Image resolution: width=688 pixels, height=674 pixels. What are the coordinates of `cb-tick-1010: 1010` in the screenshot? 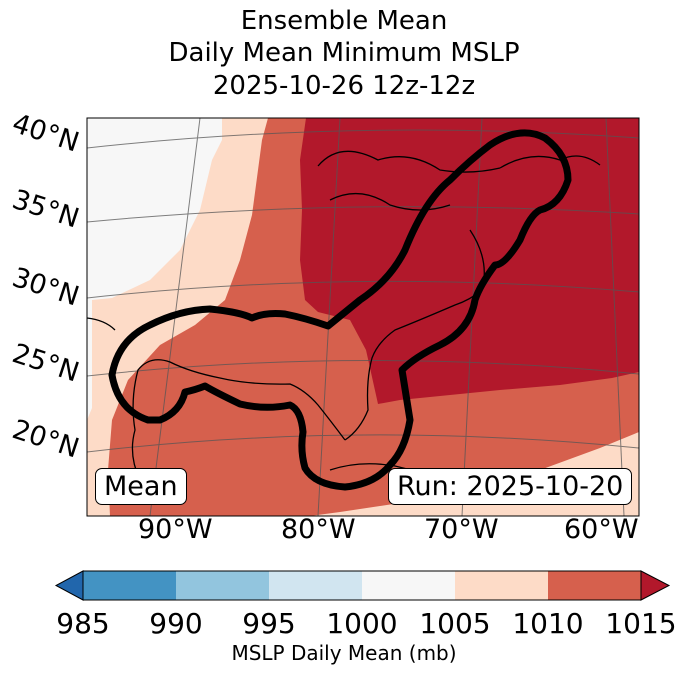 It's located at (548, 623).